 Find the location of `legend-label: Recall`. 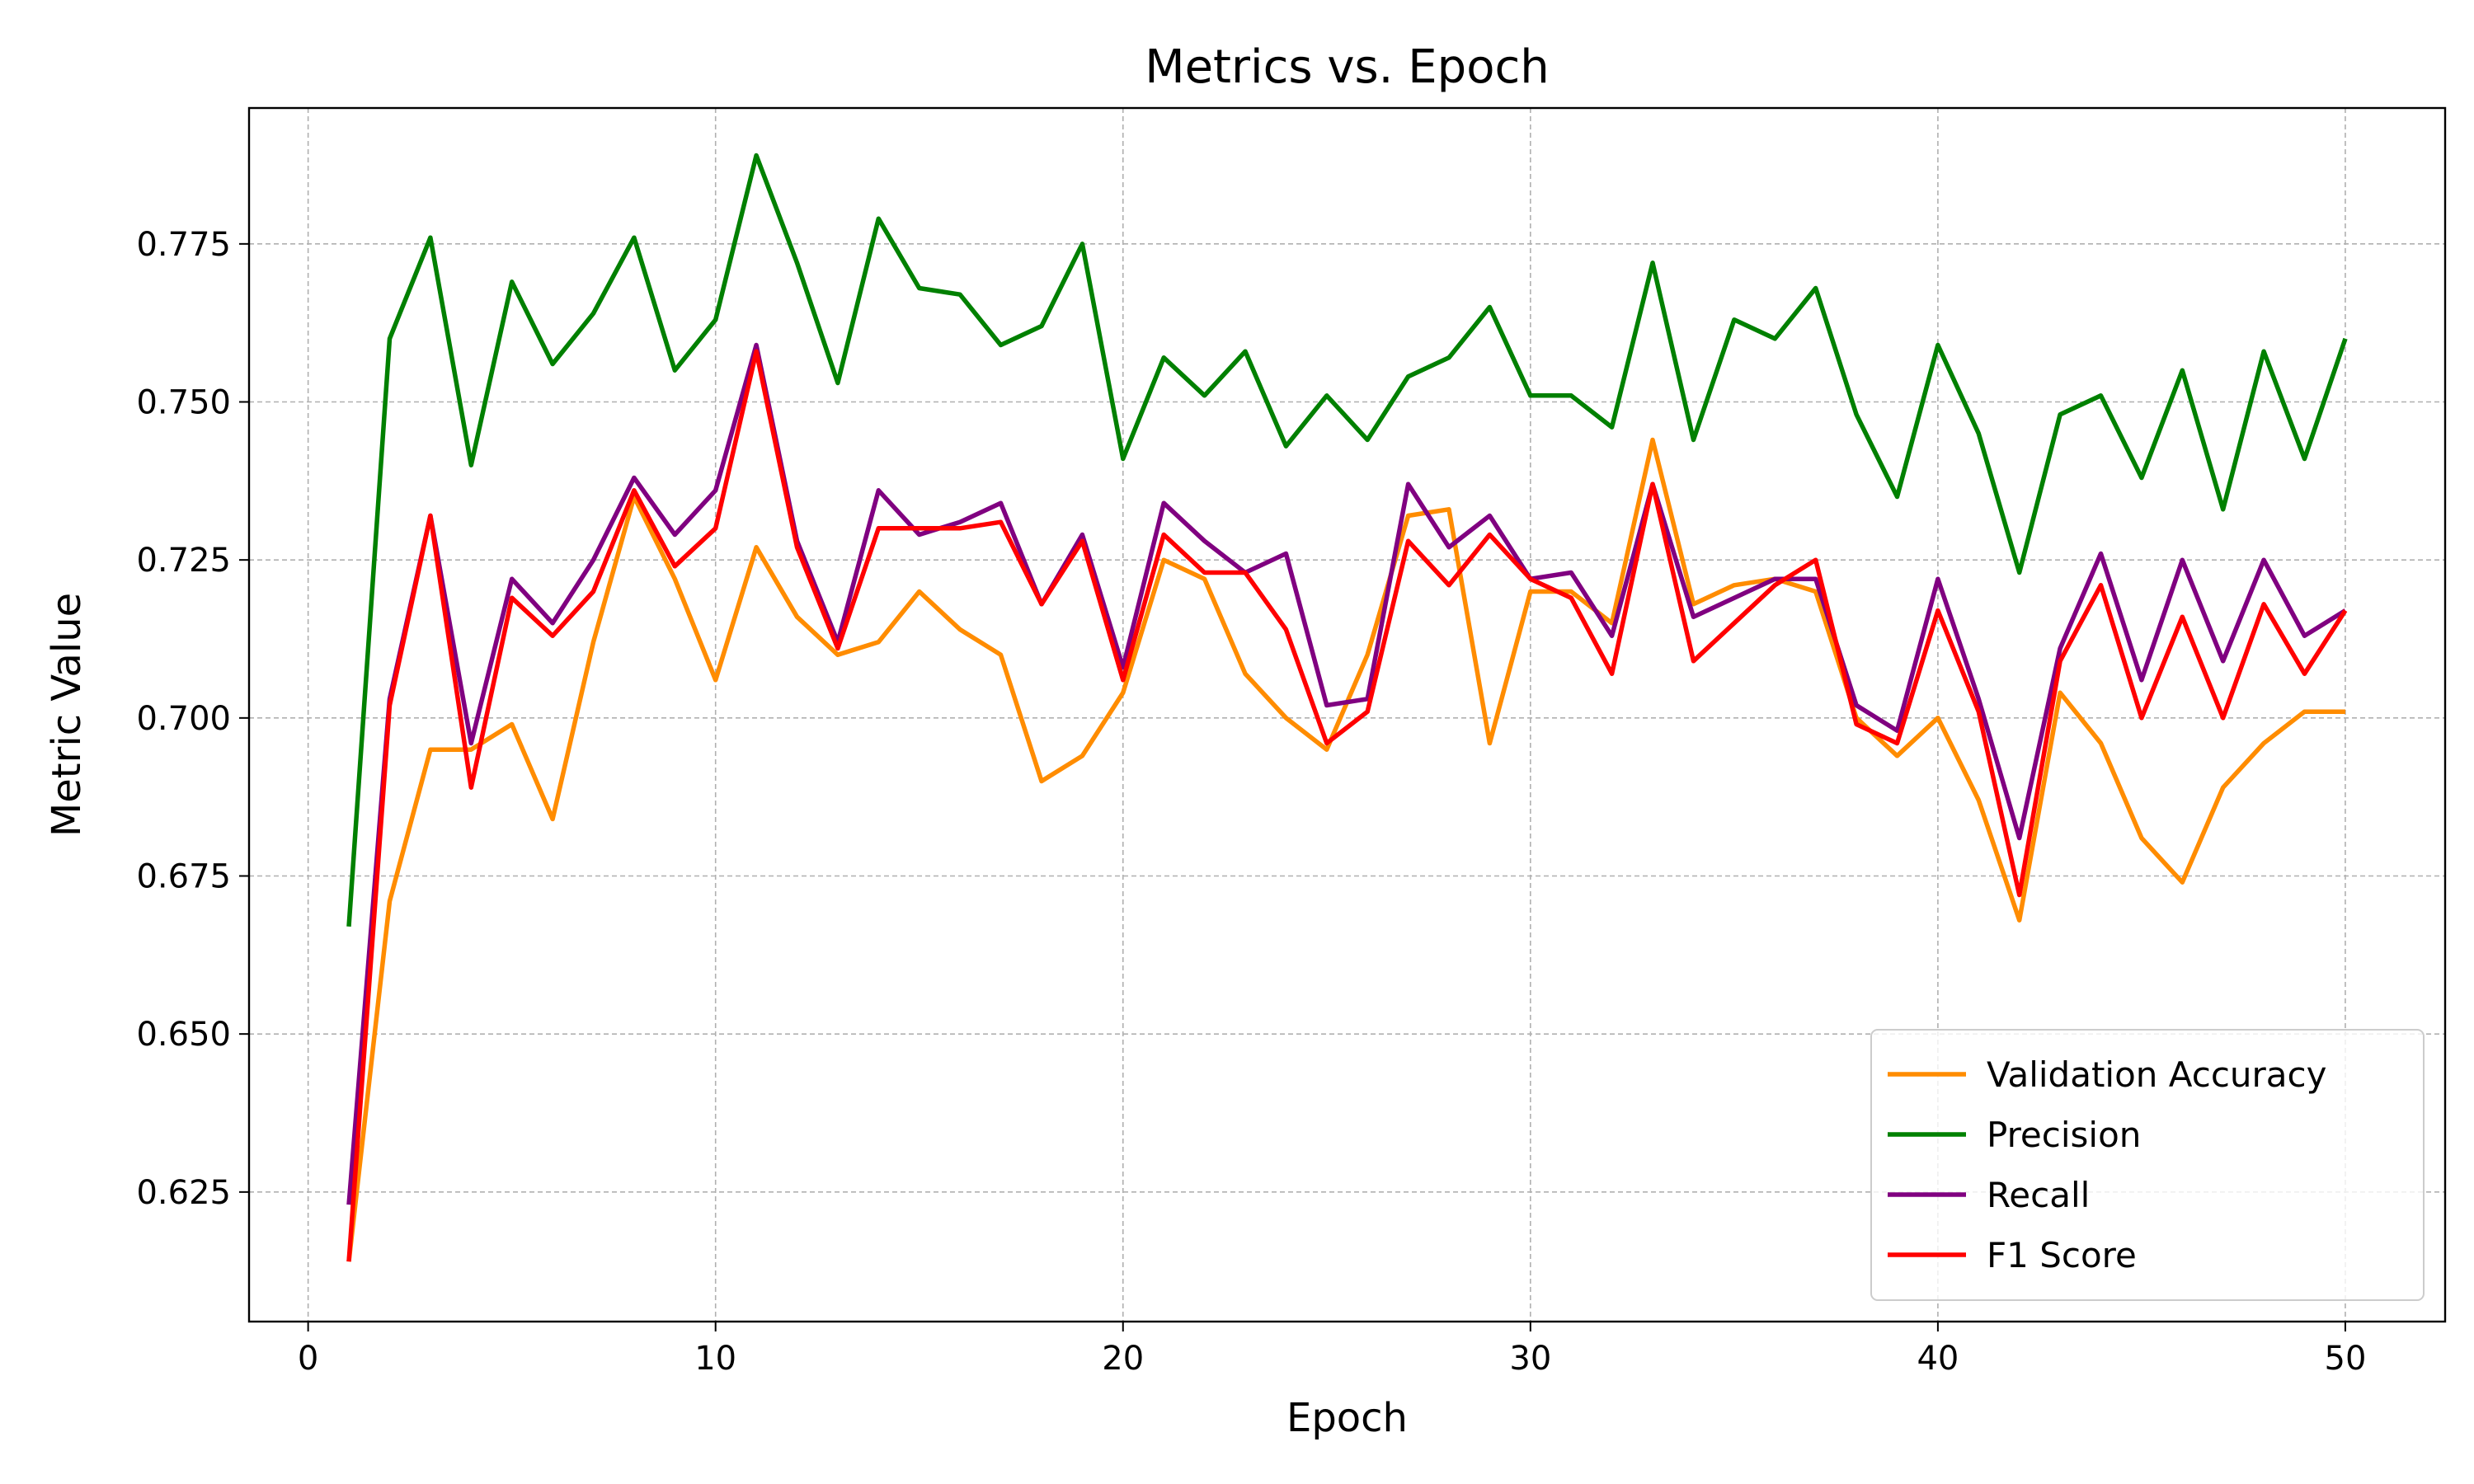

legend-label: Recall is located at coordinates (2038, 1195).